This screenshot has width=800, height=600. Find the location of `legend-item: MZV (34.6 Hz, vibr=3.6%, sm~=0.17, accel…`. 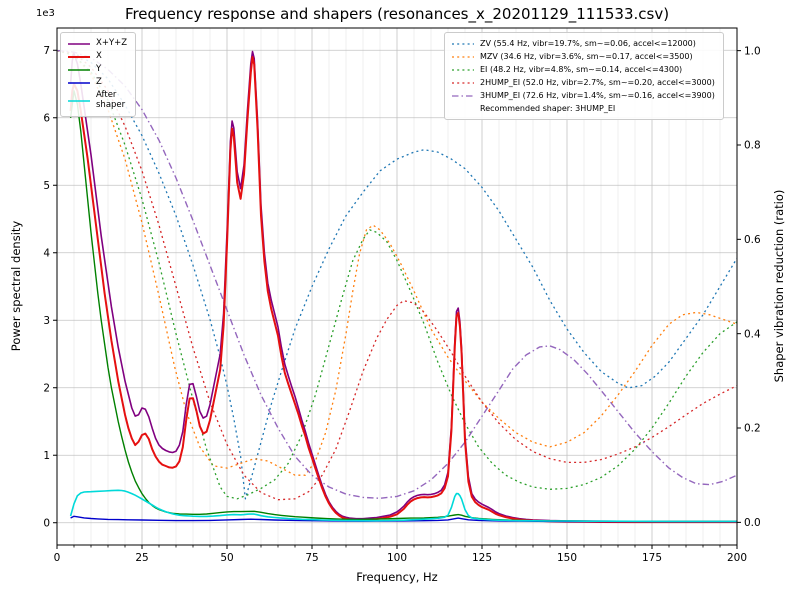

legend-item: MZV (34.6 Hz, vibr=3.6%, sm~=0.17, accel… is located at coordinates (583, 56).